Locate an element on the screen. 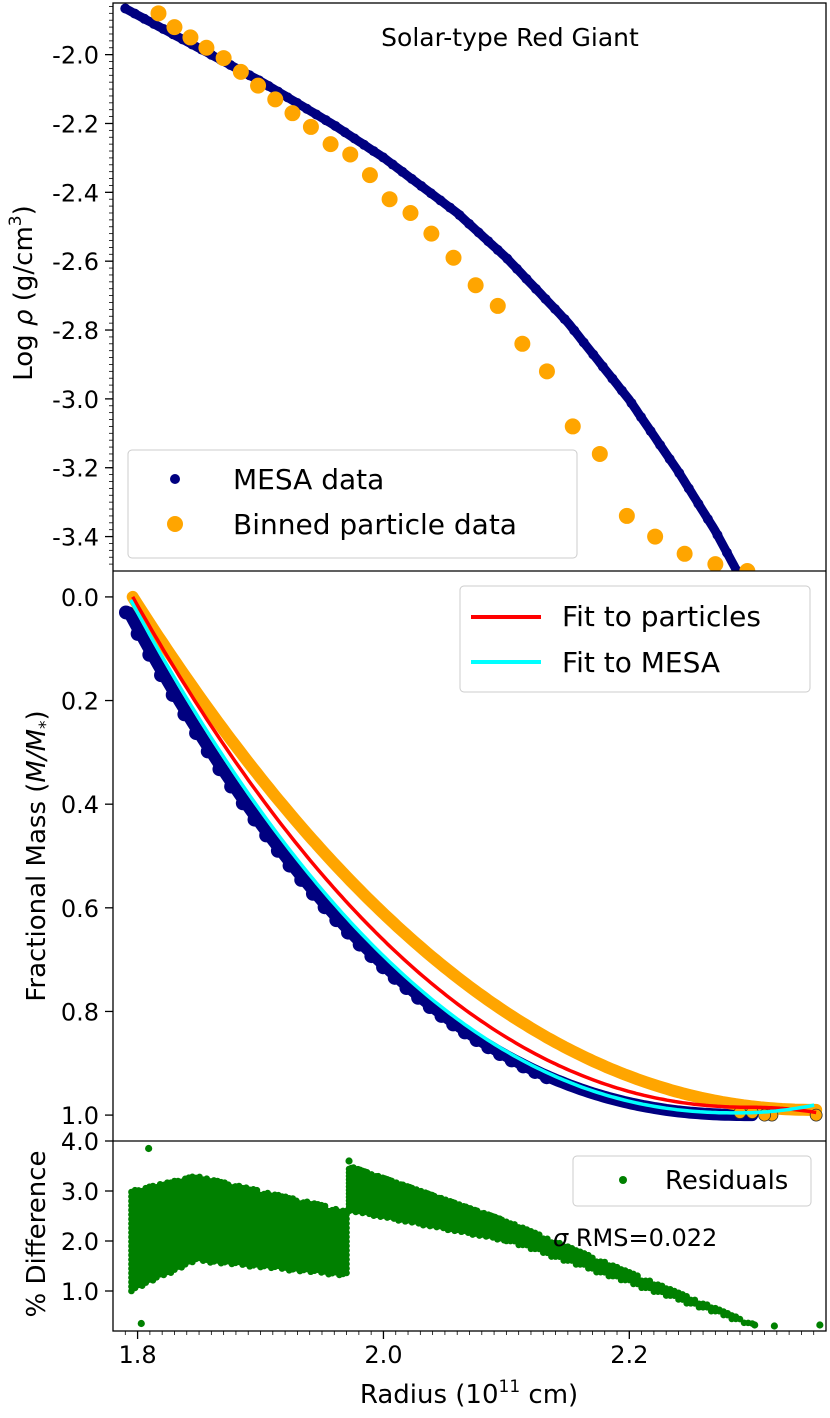 The height and width of the screenshot is (1418, 830). chart-title: Solar-type Red Giant is located at coordinates (510, 37).